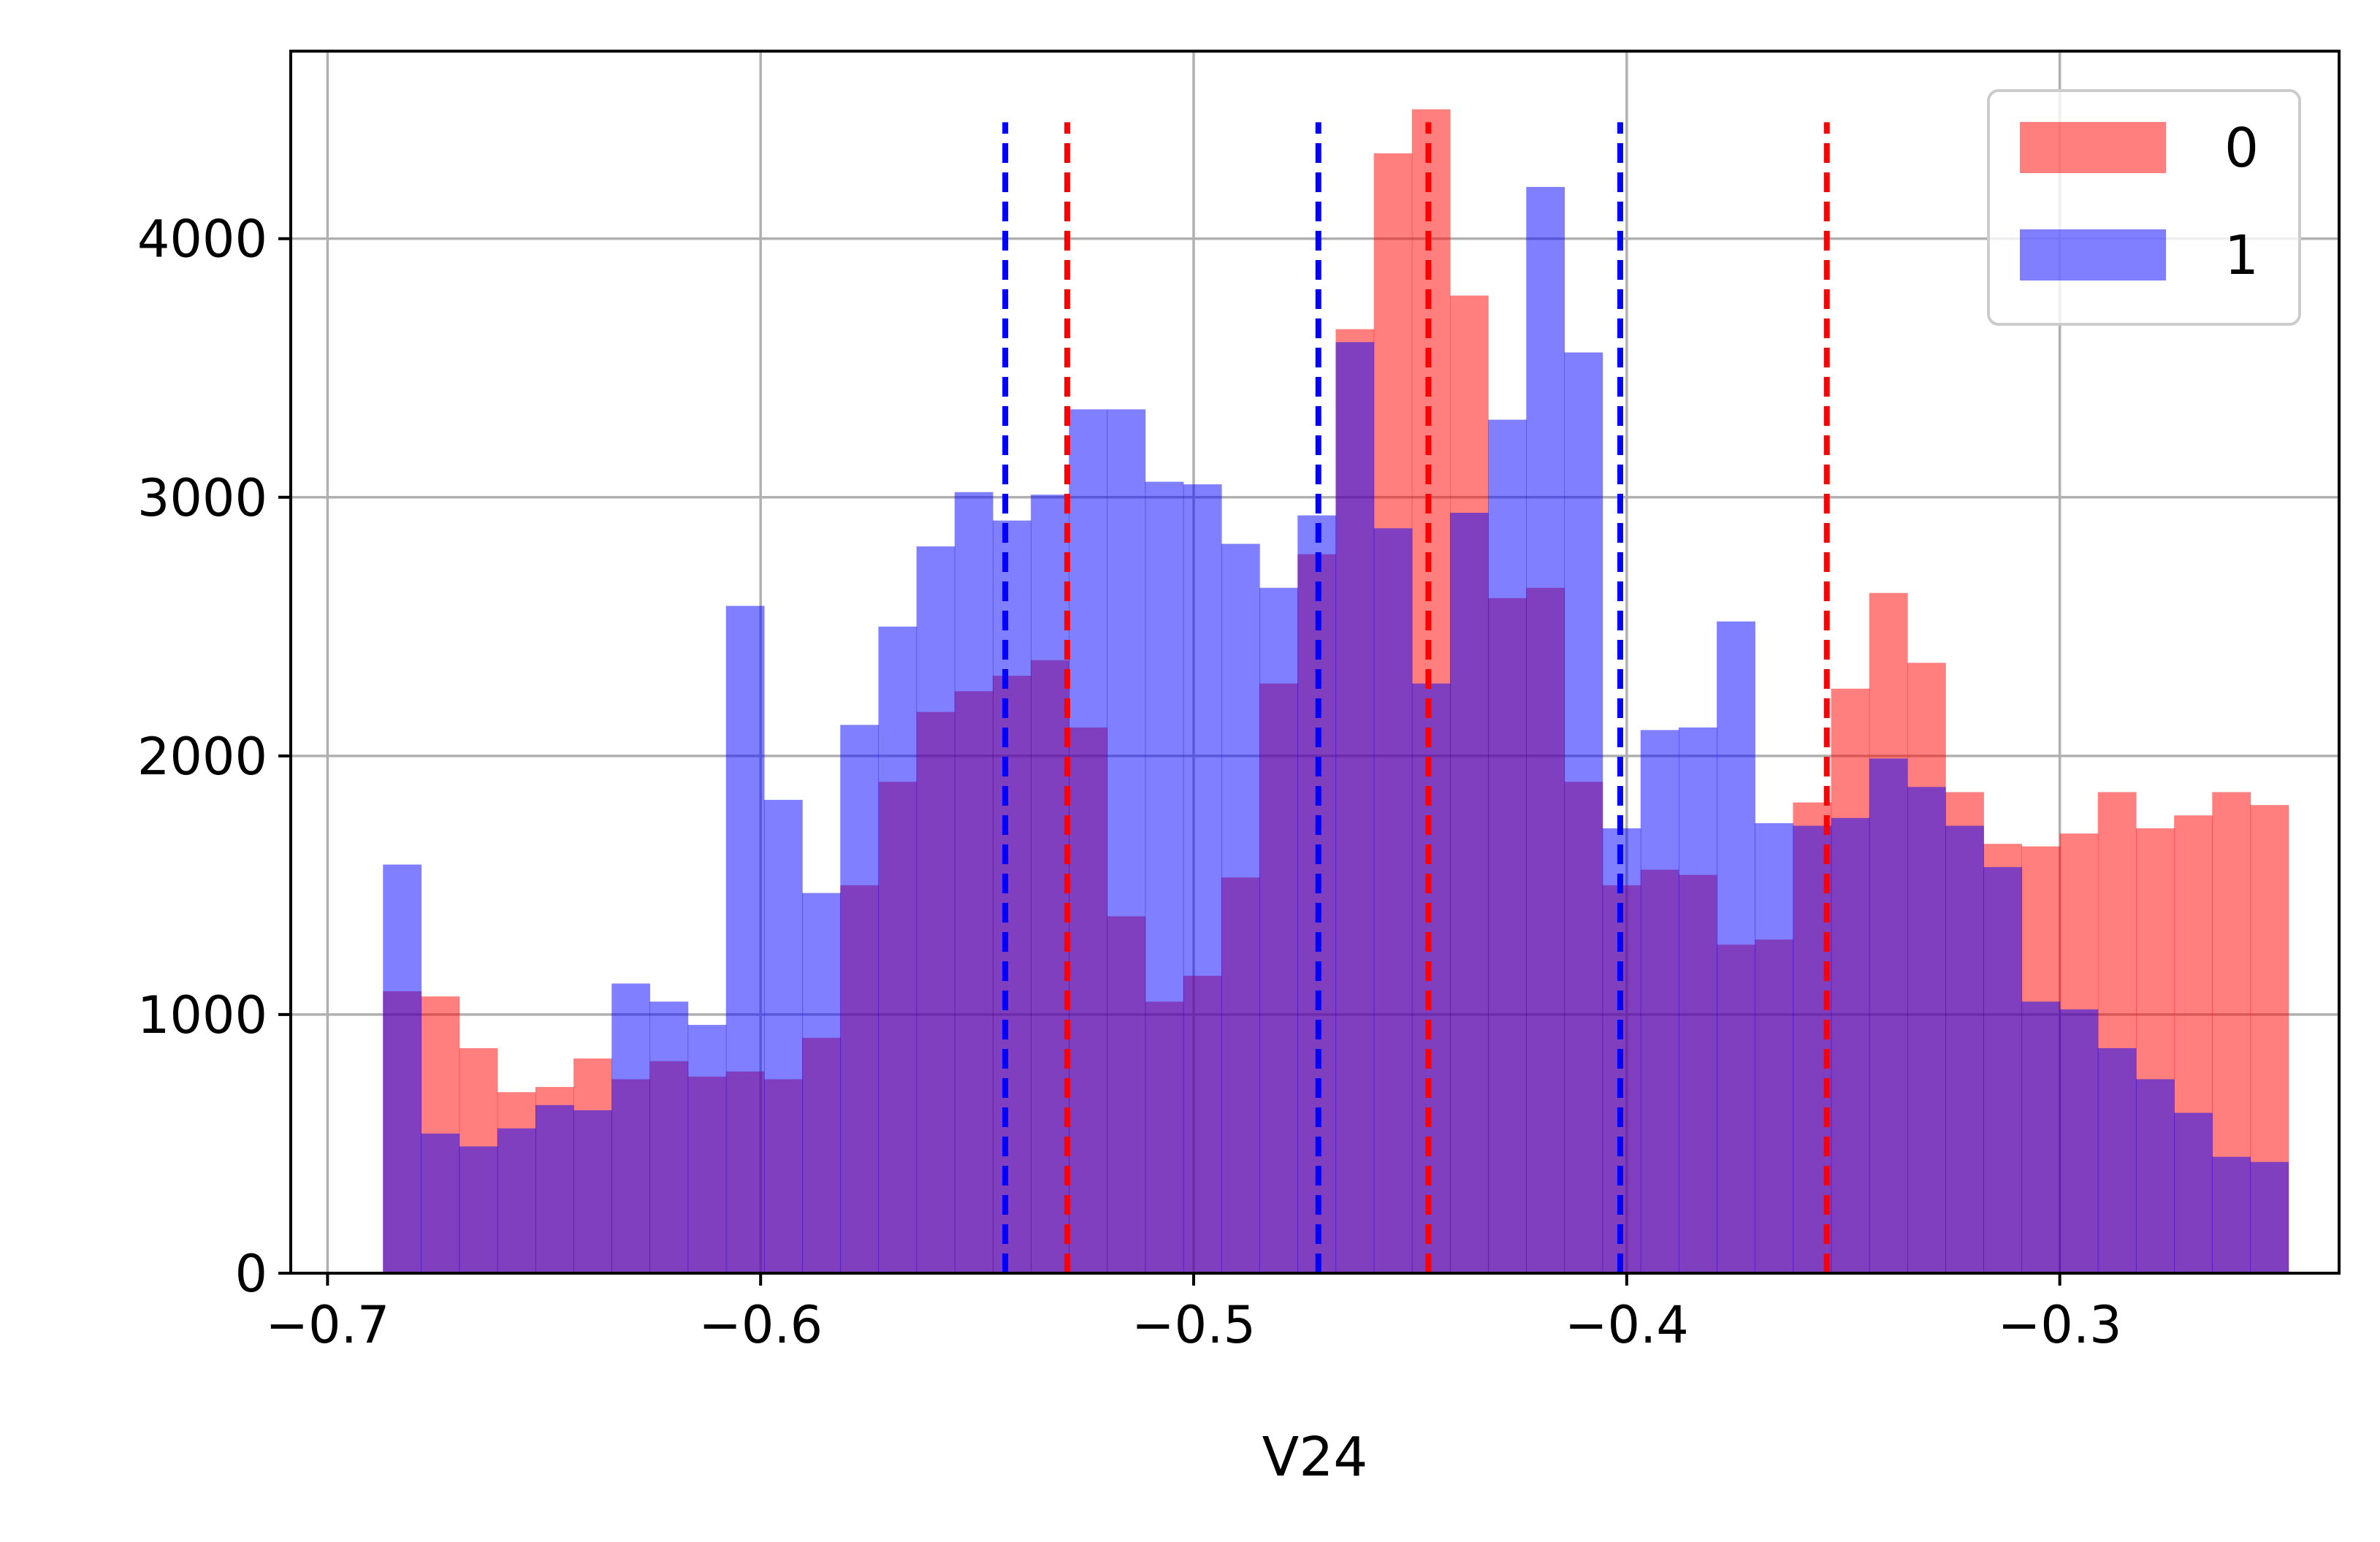 This screenshot has height=1542, width=2380. I want to click on x-axis-label: V24, so click(1315, 1457).